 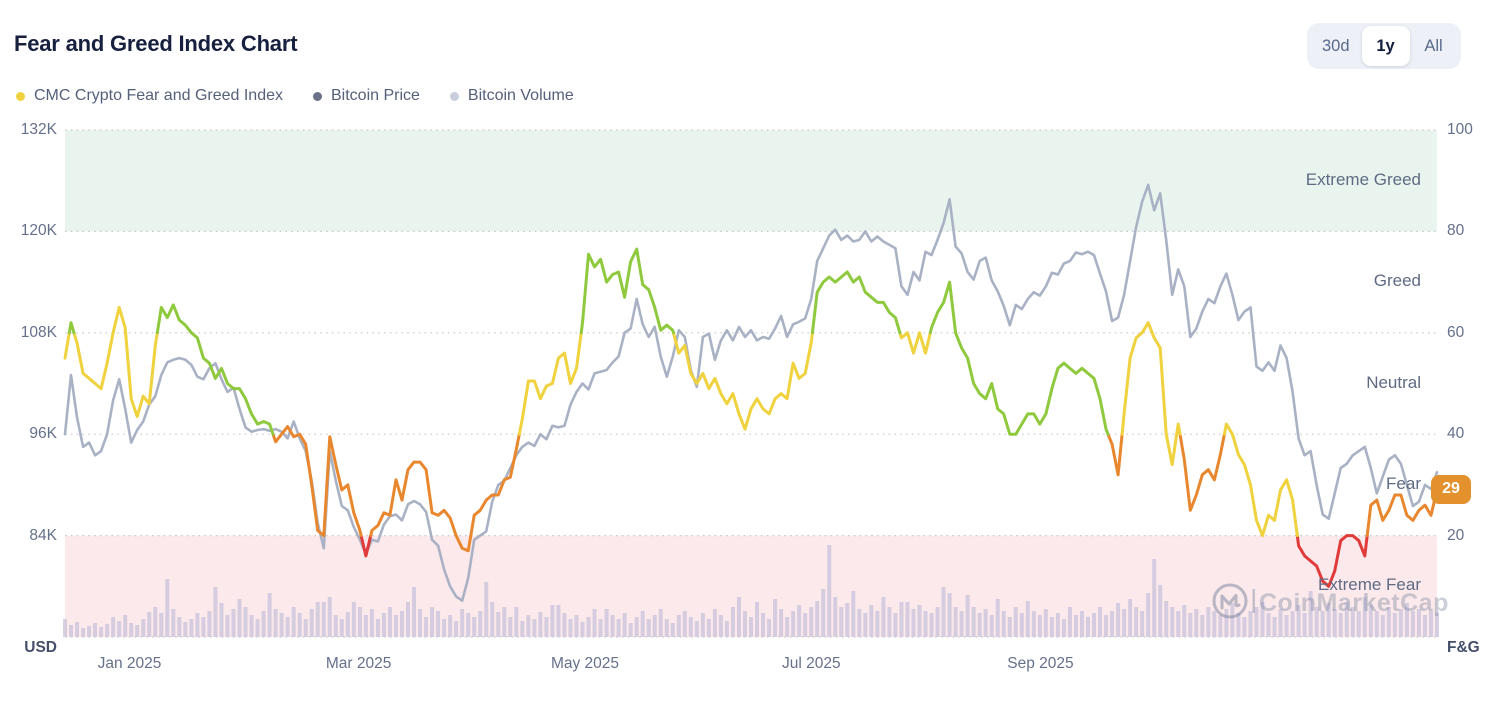 I want to click on x-axis-label: May 2025, so click(x=585, y=663).